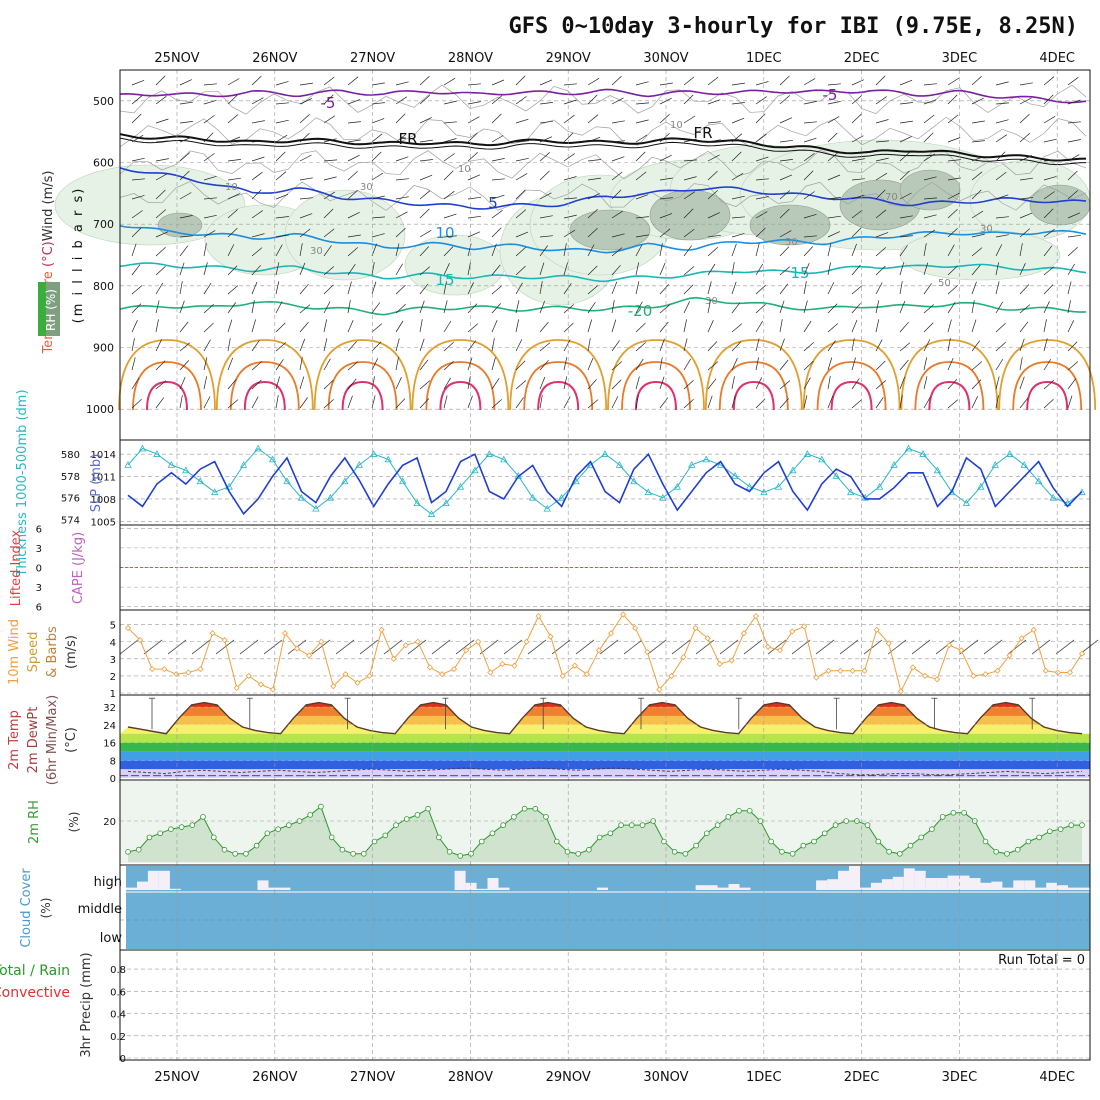 The image size is (1100, 1100). Describe the element at coordinates (113, 677) in the screenshot. I see `wind-tick-label: 2` at that location.